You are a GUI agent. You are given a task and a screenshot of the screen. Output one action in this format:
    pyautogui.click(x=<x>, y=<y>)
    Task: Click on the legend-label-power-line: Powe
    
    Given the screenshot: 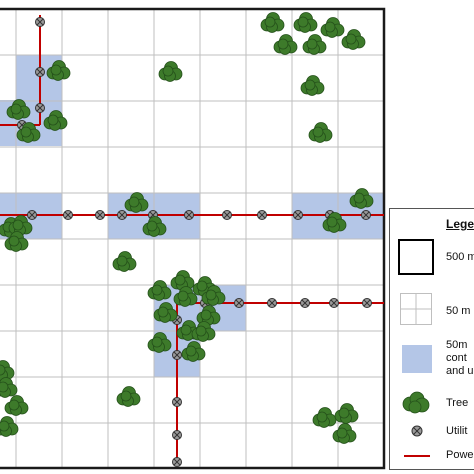 What is the action you would take?
    pyautogui.click(x=460, y=455)
    